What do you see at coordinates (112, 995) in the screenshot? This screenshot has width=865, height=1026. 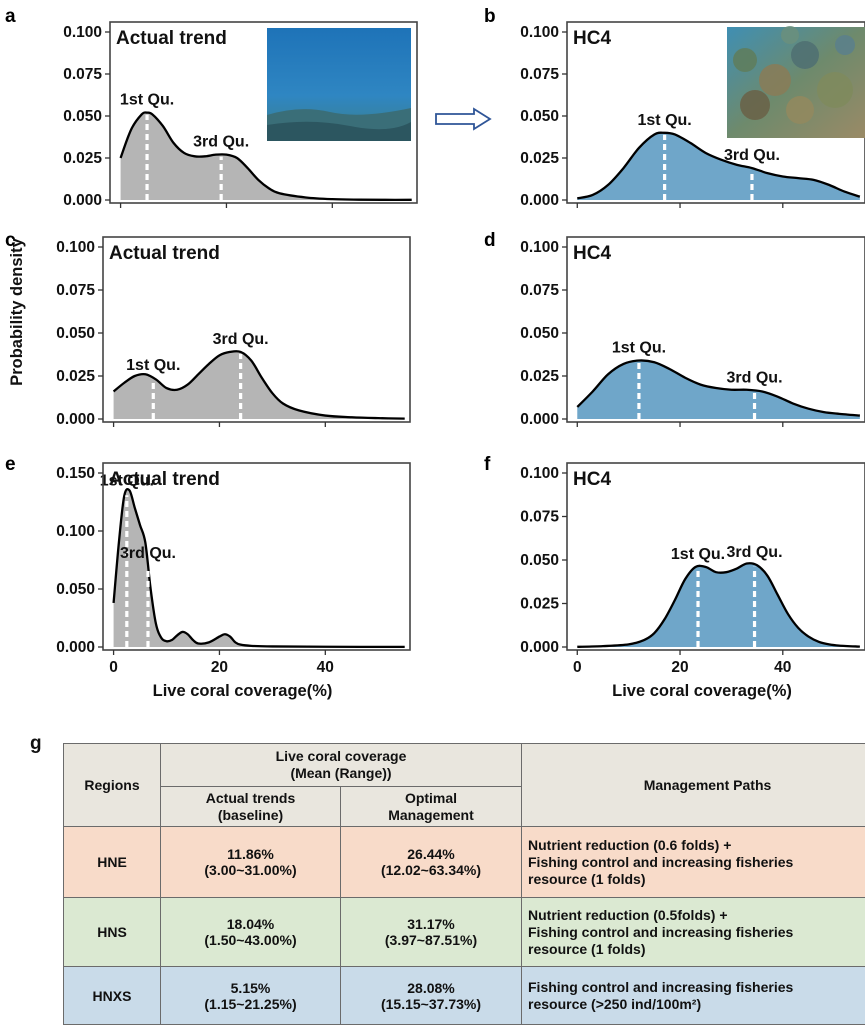 I see `region-cell: HNXS` at bounding box center [112, 995].